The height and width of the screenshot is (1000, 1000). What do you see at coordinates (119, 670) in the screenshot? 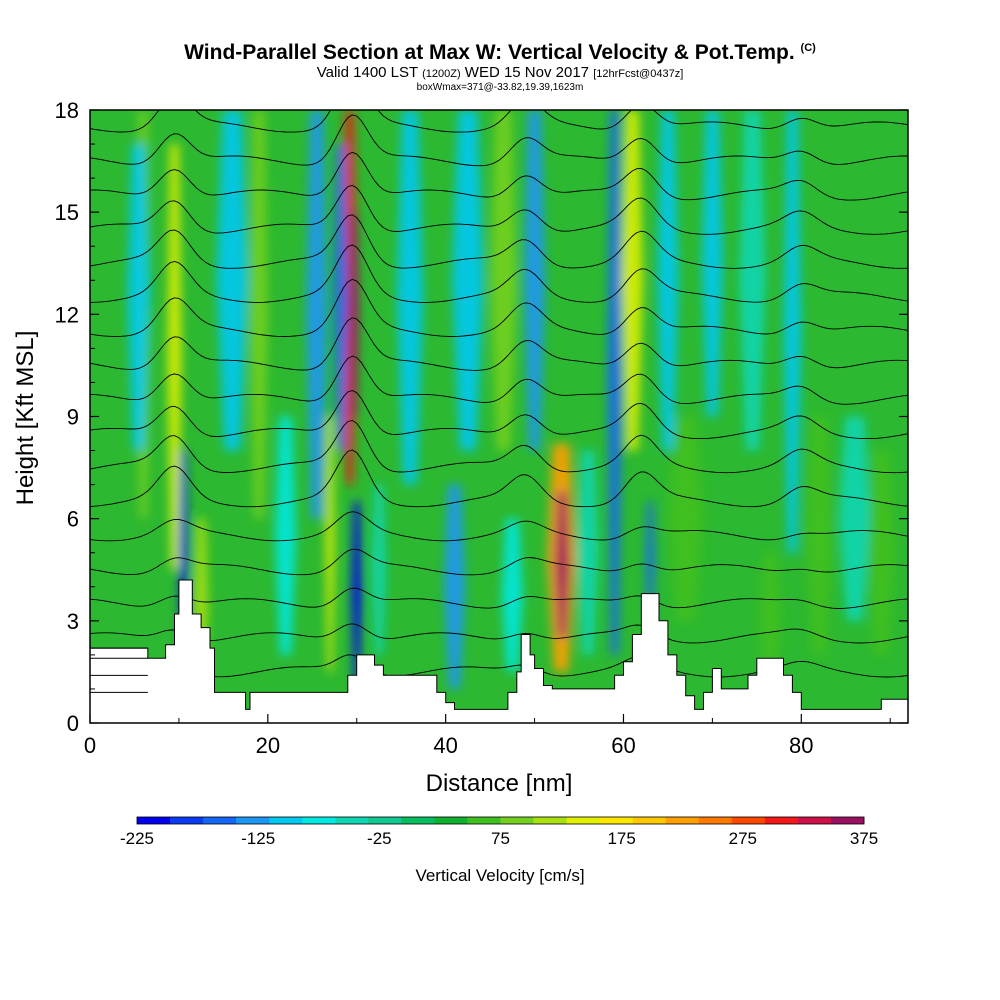
I see `terrain-contours` at bounding box center [119, 670].